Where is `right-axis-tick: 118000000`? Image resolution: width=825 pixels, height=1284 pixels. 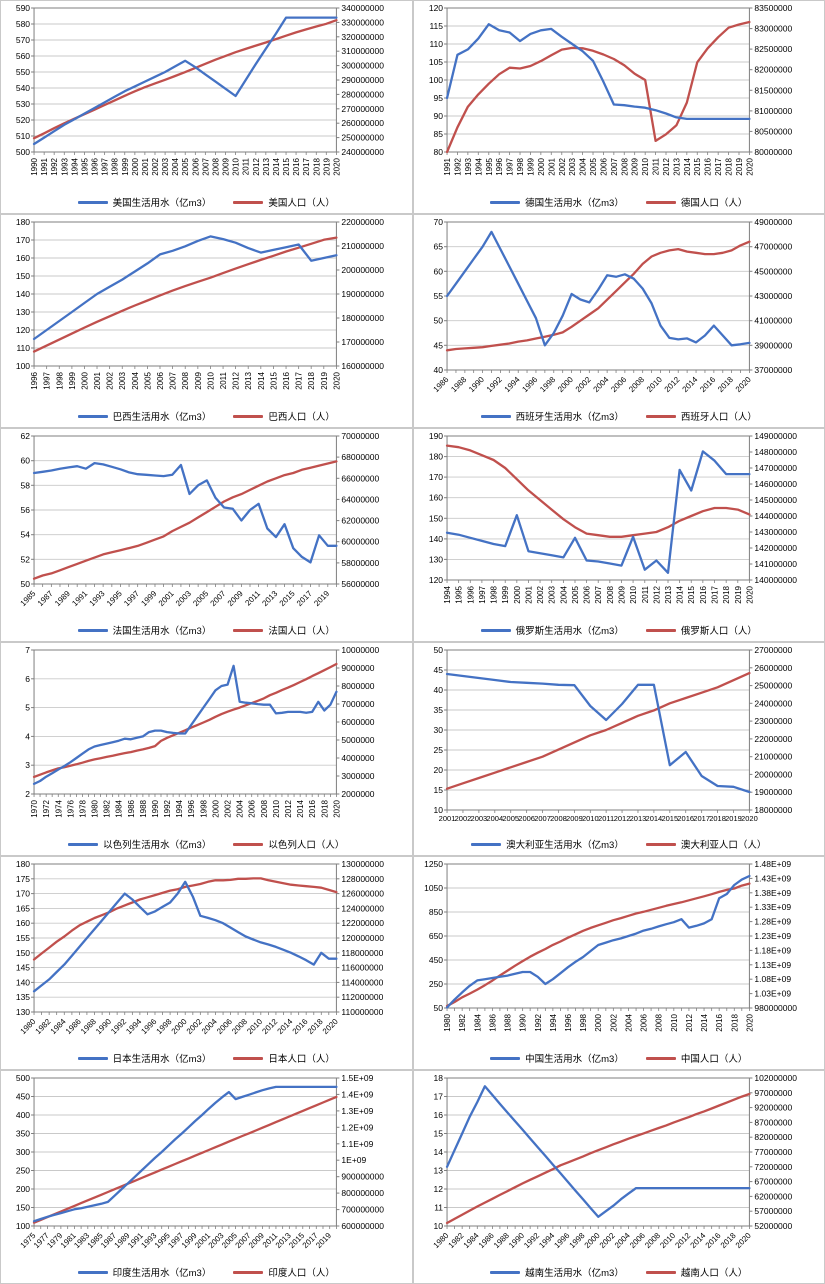 right-axis-tick: 118000000 is located at coordinates (362, 953).